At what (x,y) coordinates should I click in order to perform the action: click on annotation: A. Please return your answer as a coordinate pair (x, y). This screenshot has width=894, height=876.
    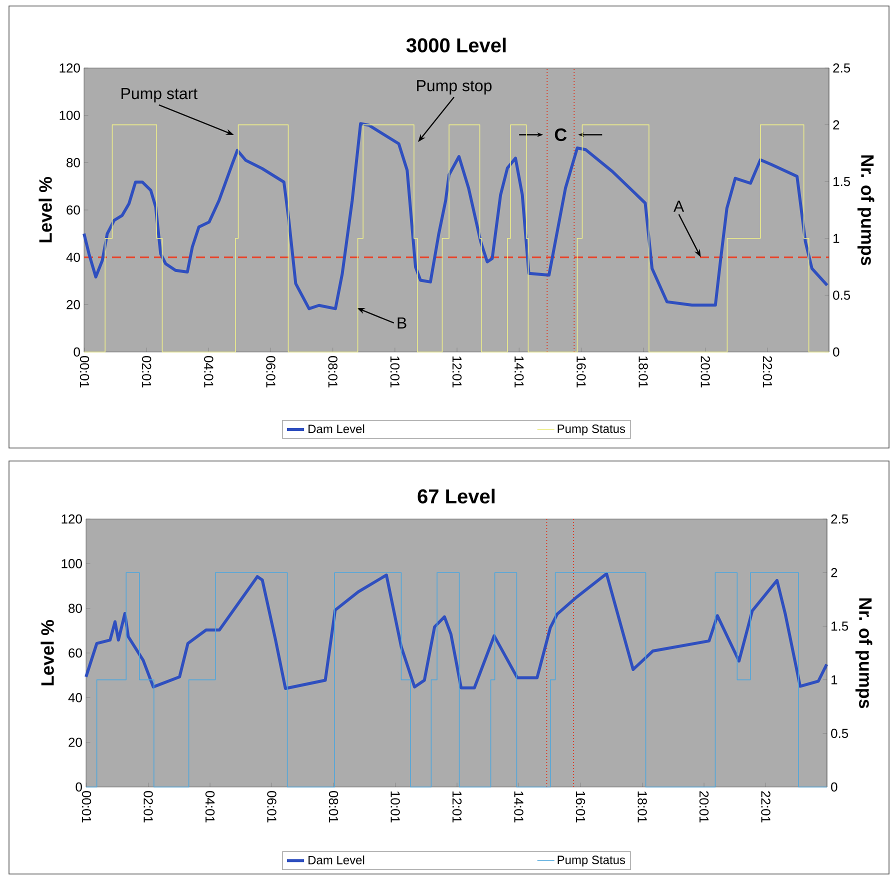
    Looking at the image, I should click on (679, 206).